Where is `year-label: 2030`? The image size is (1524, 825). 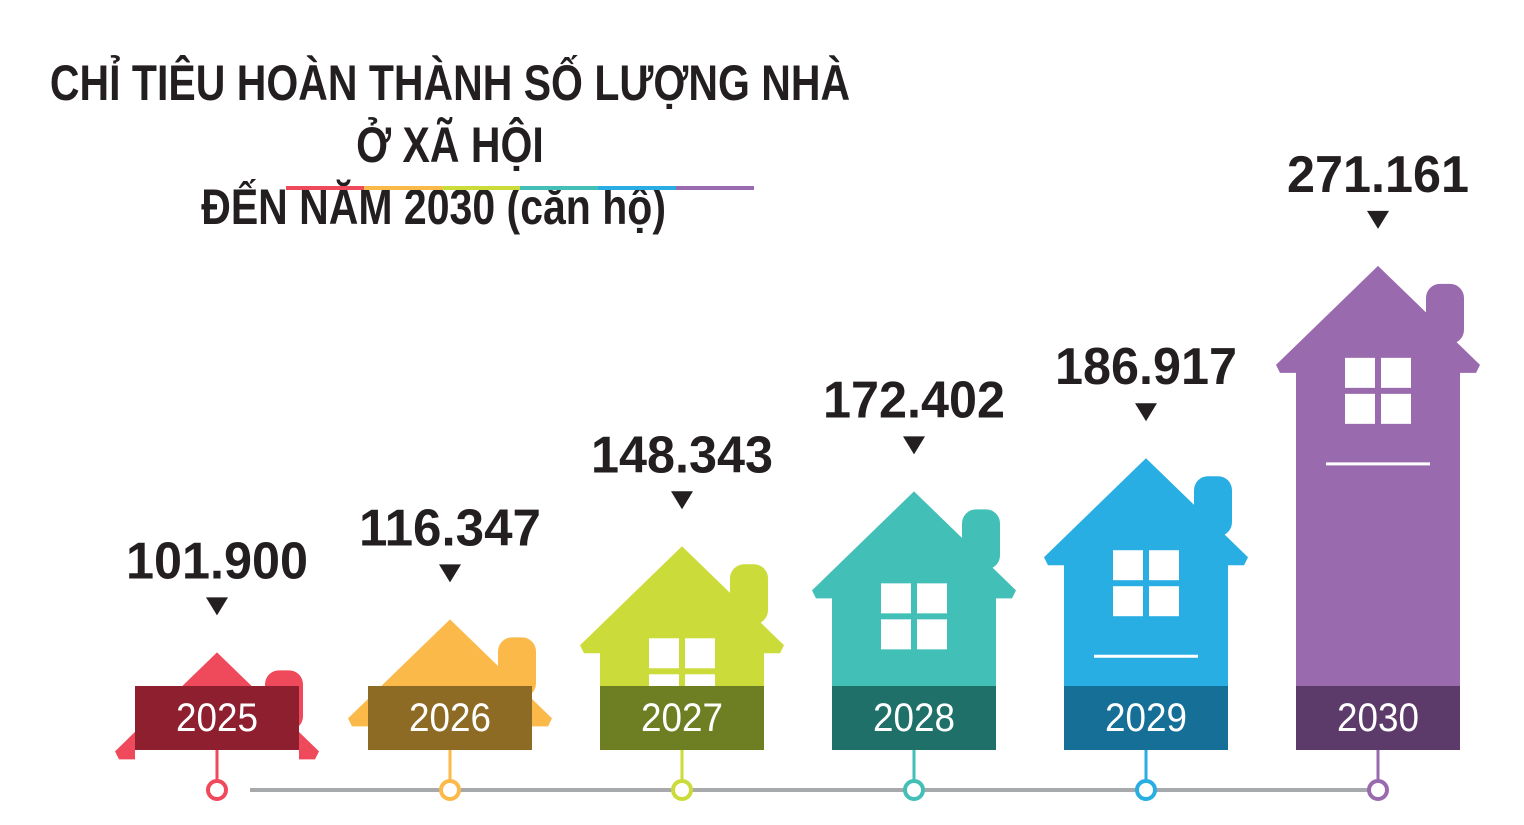
year-label: 2030 is located at coordinates (1378, 718).